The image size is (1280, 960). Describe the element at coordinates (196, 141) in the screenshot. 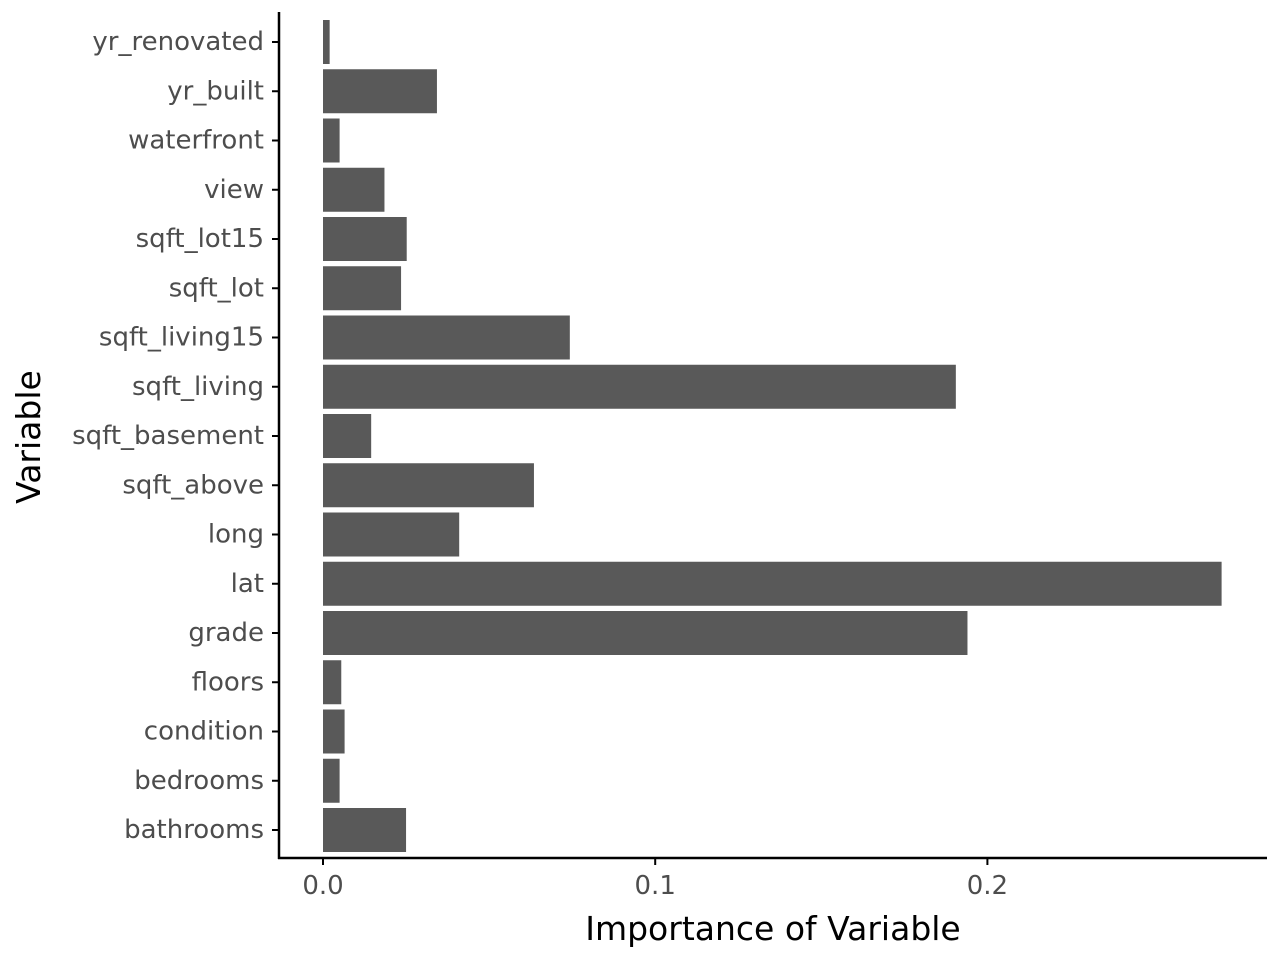

I see `y-tick-label: waterfront` at that location.